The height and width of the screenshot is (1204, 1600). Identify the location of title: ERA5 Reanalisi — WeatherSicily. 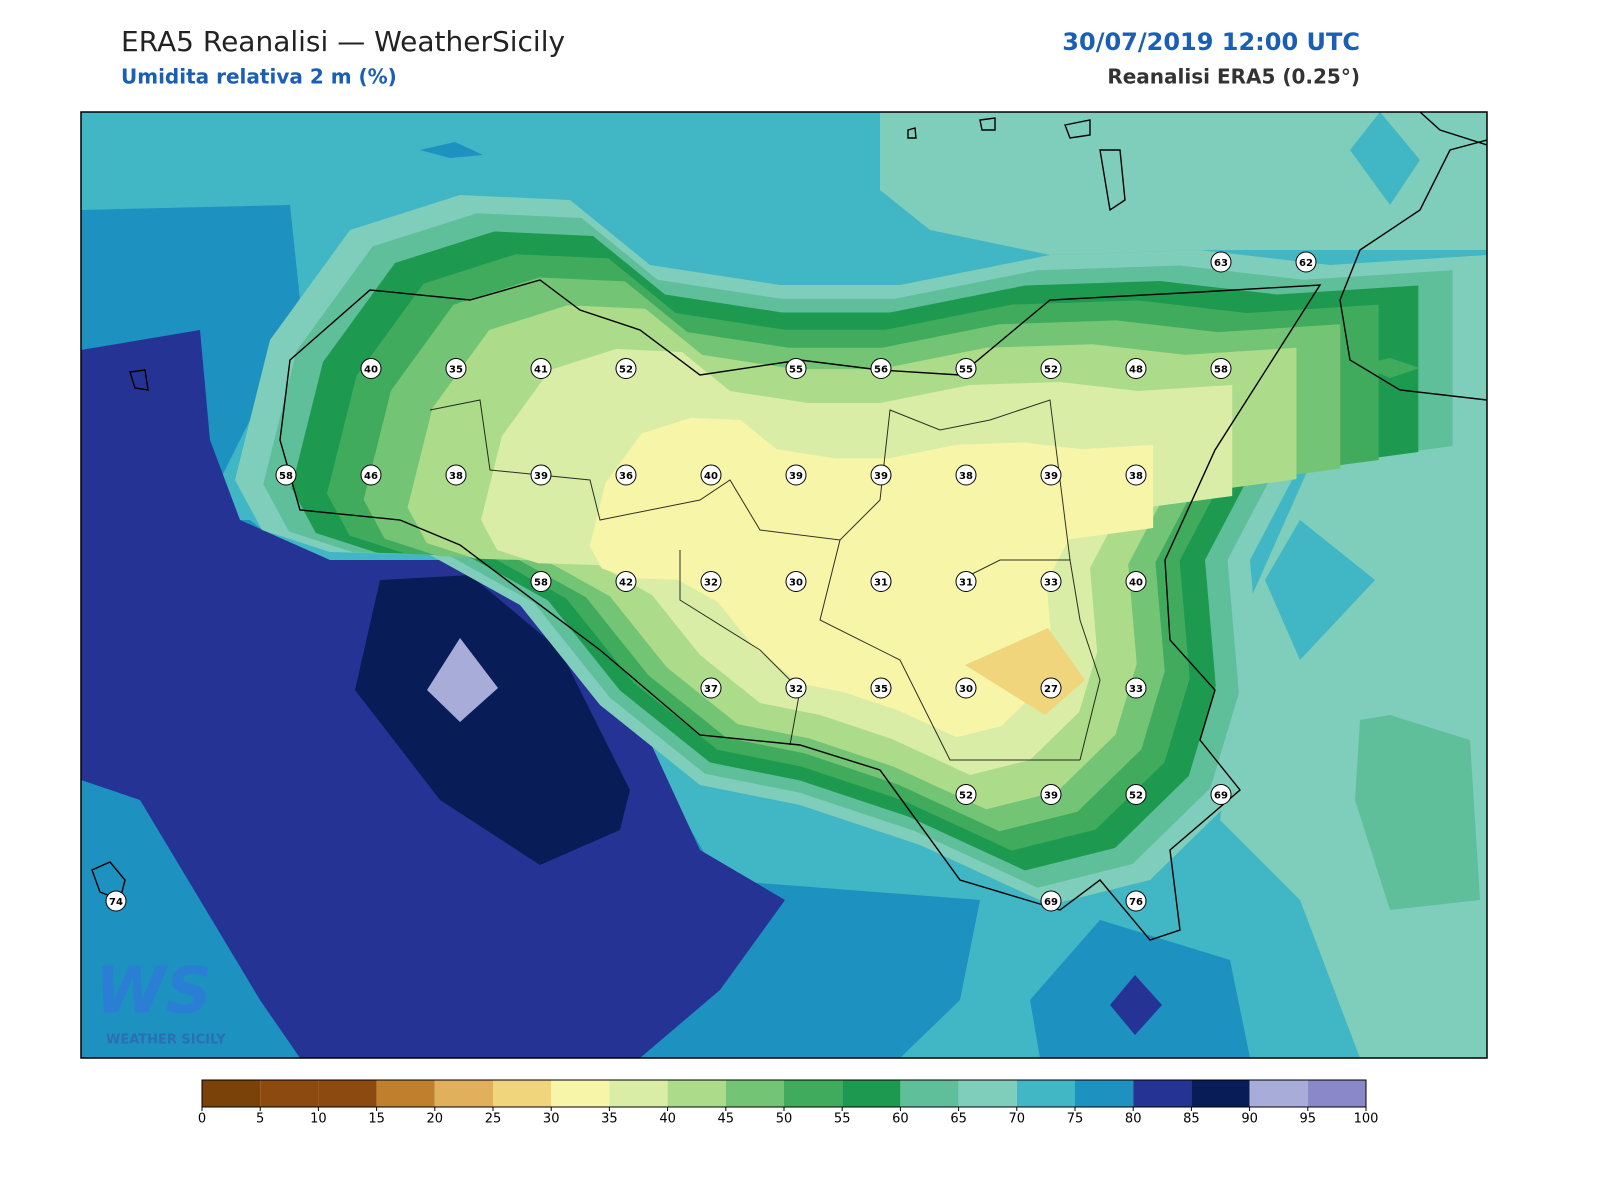
(343, 41).